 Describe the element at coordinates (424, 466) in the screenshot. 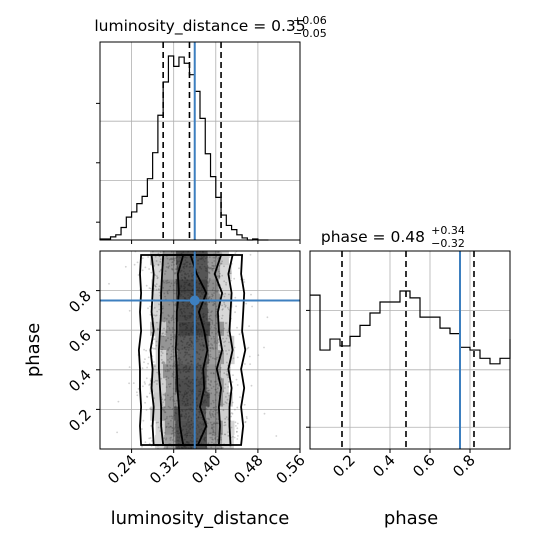

I see `phase-xtick-label-2: 0.6` at that location.